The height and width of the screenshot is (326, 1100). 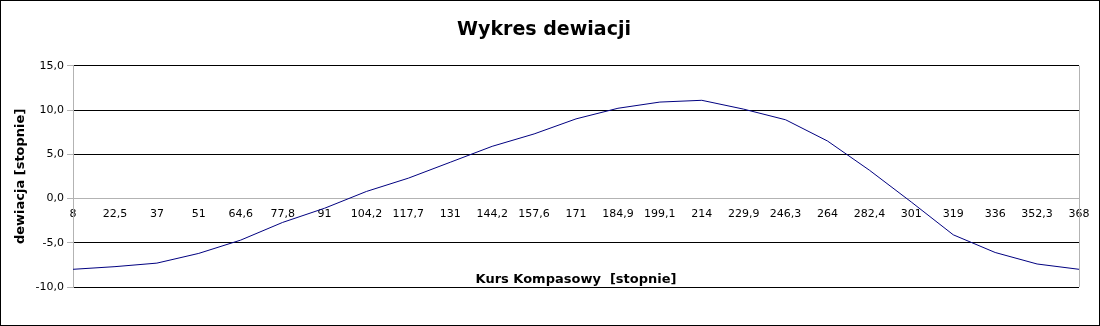 What do you see at coordinates (55, 154) in the screenshot?
I see `y-tick-label: 5,0` at bounding box center [55, 154].